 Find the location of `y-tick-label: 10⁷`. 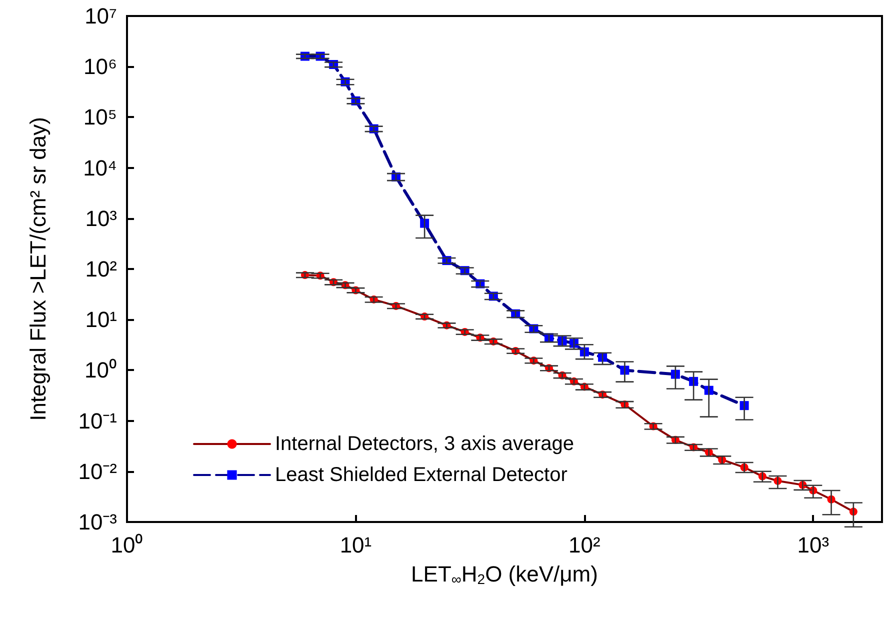

y-tick-label: 10⁷ is located at coordinates (101, 16).